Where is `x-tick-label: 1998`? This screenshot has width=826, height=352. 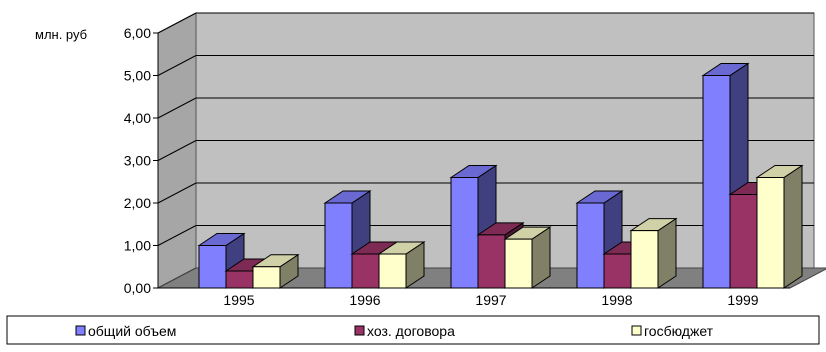
x-tick-label: 1998 is located at coordinates (616, 300).